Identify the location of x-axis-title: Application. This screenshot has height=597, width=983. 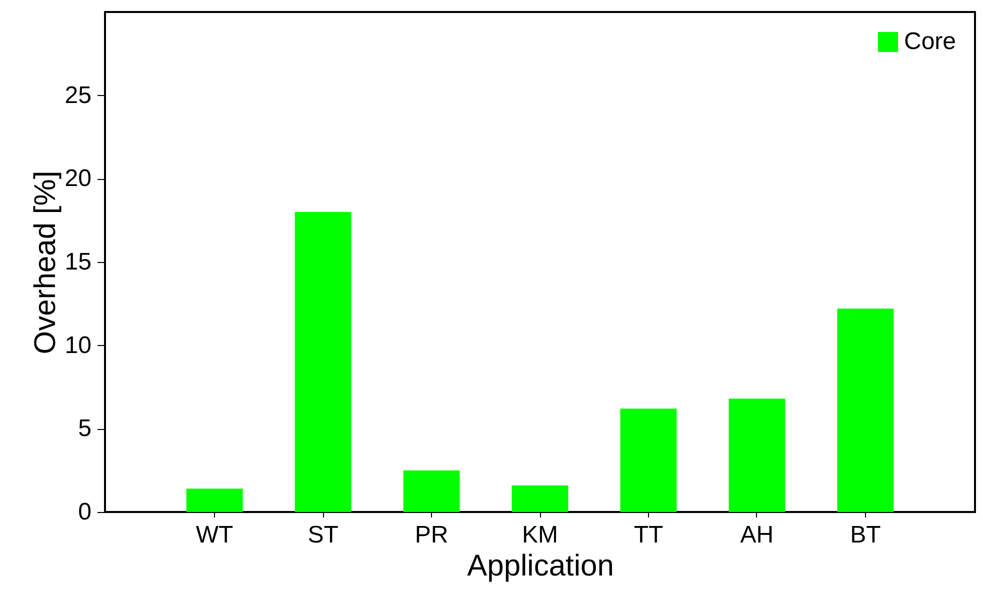
(540, 566).